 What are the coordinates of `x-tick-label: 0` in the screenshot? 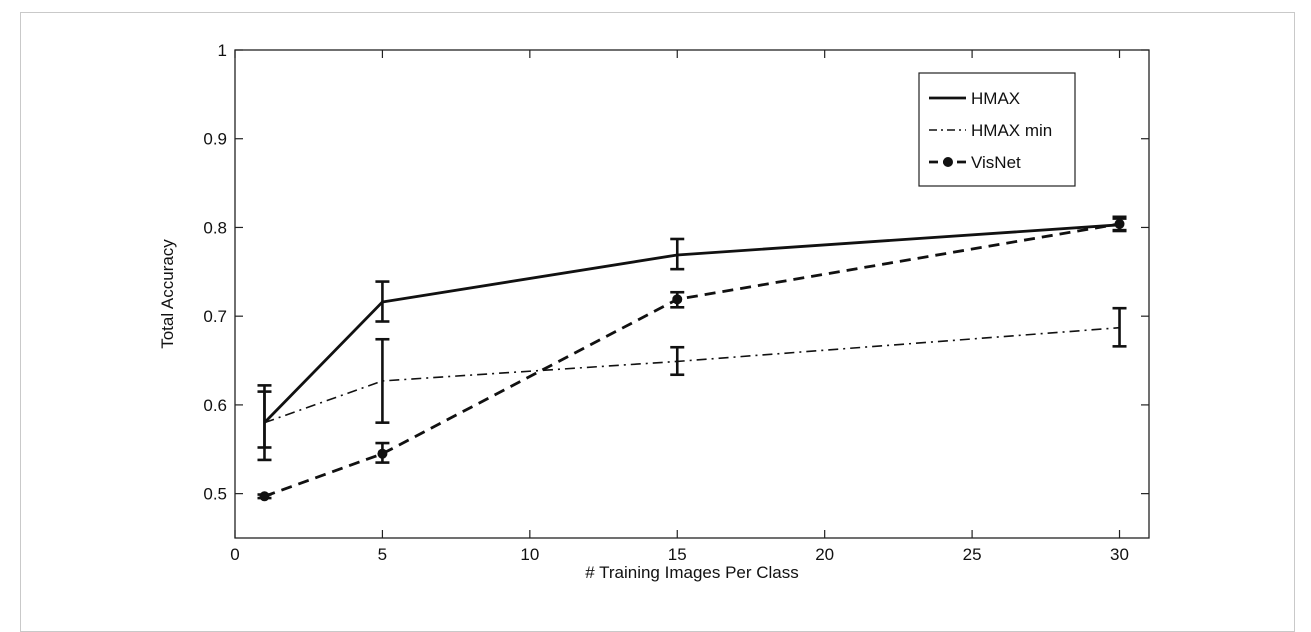 It's located at (234, 554).